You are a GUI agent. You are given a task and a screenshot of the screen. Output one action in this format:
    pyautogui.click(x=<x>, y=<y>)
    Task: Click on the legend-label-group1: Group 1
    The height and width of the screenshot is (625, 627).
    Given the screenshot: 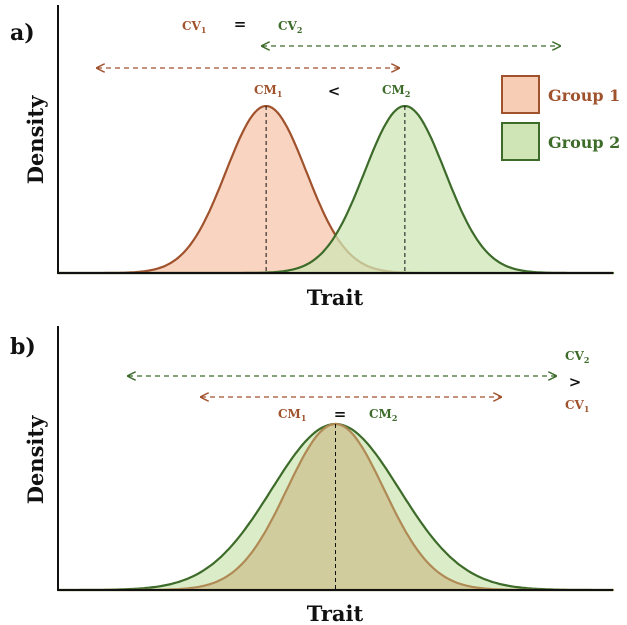 What is the action you would take?
    pyautogui.click(x=584, y=95)
    